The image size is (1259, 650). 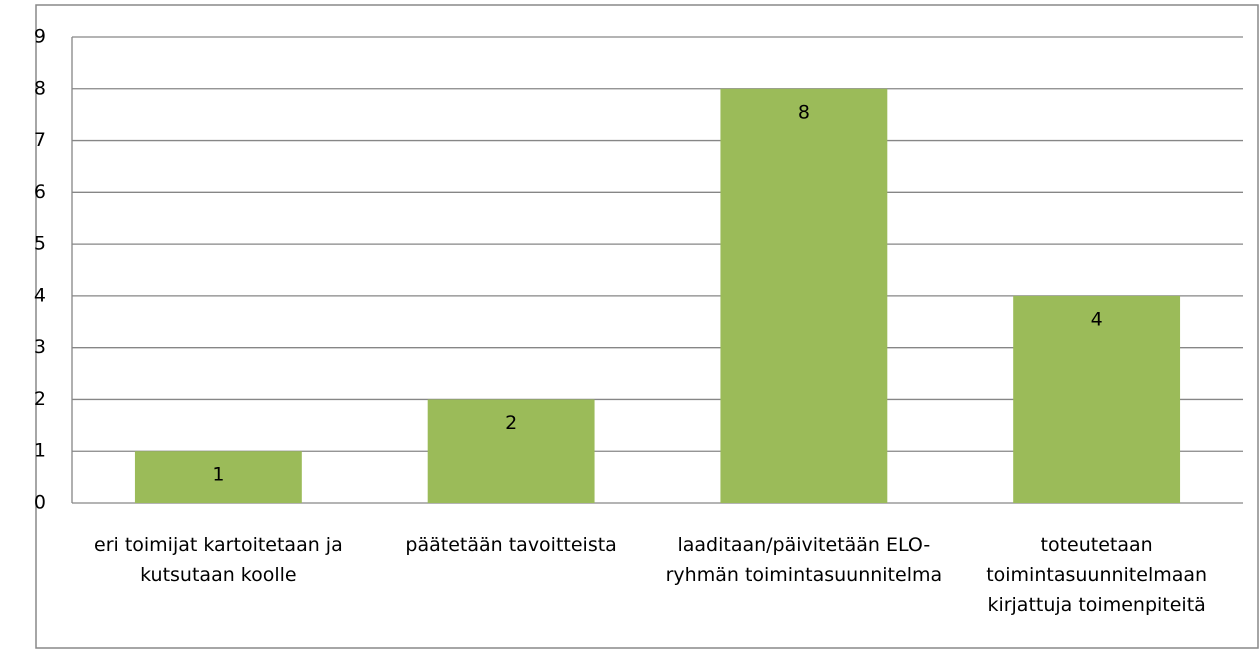 What do you see at coordinates (40, 503) in the screenshot?
I see `y-tick-label: 0` at bounding box center [40, 503].